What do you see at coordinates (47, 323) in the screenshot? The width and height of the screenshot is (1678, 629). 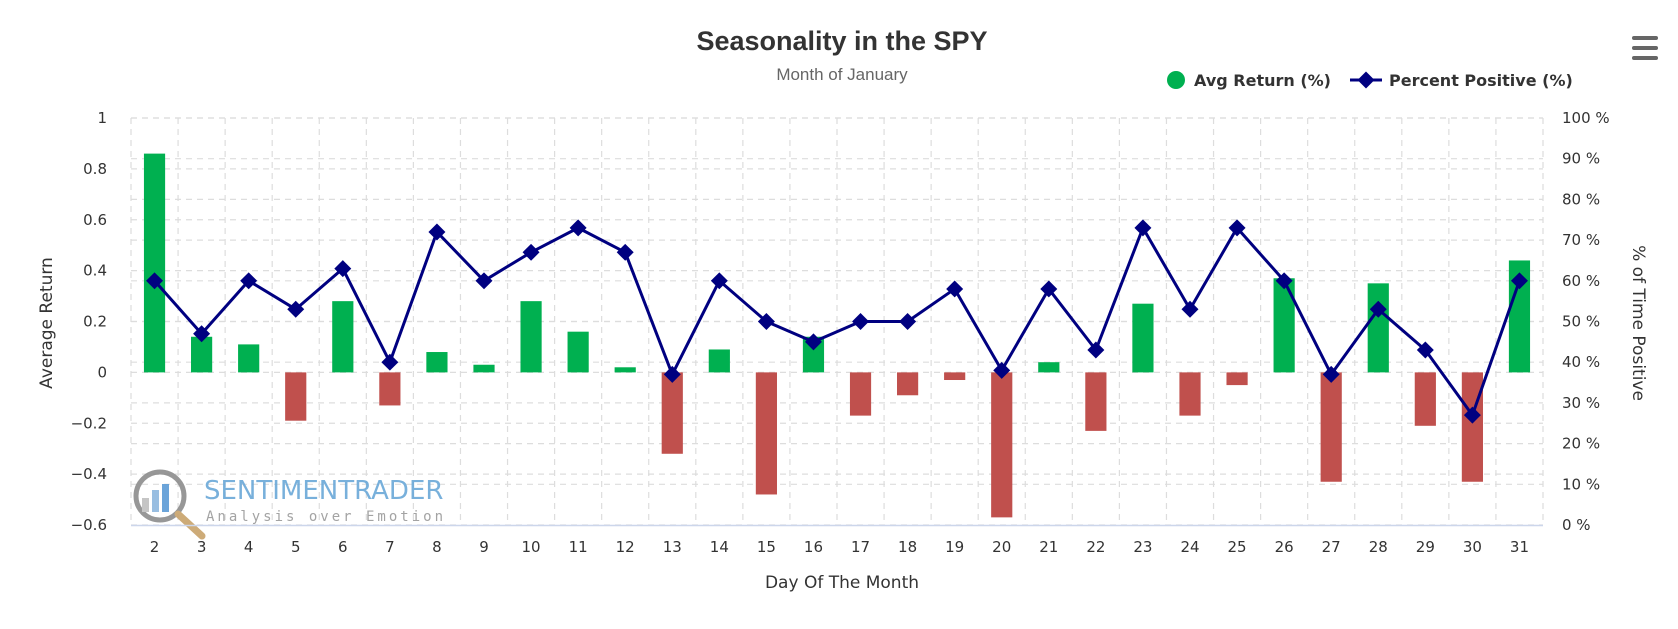 I see `y-axis-title: Average Return` at bounding box center [47, 323].